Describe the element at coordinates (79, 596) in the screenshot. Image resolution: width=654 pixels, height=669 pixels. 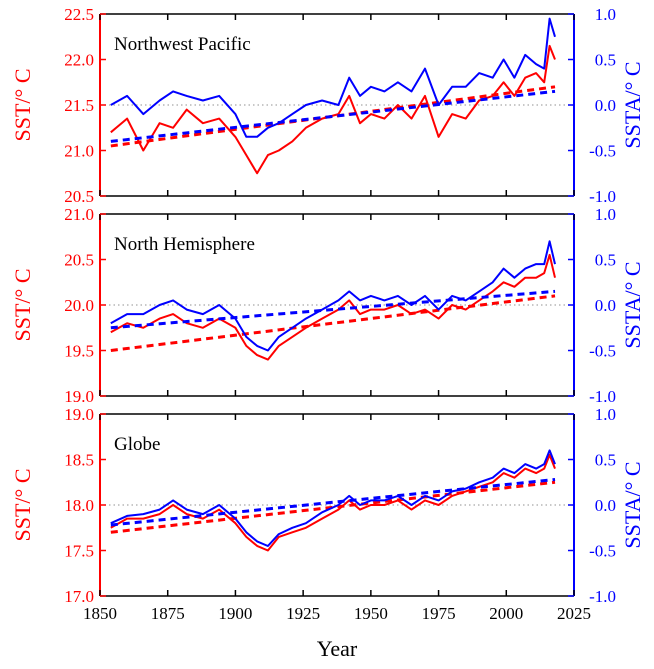
I see `y-left-tick-label: 17.0` at that location.